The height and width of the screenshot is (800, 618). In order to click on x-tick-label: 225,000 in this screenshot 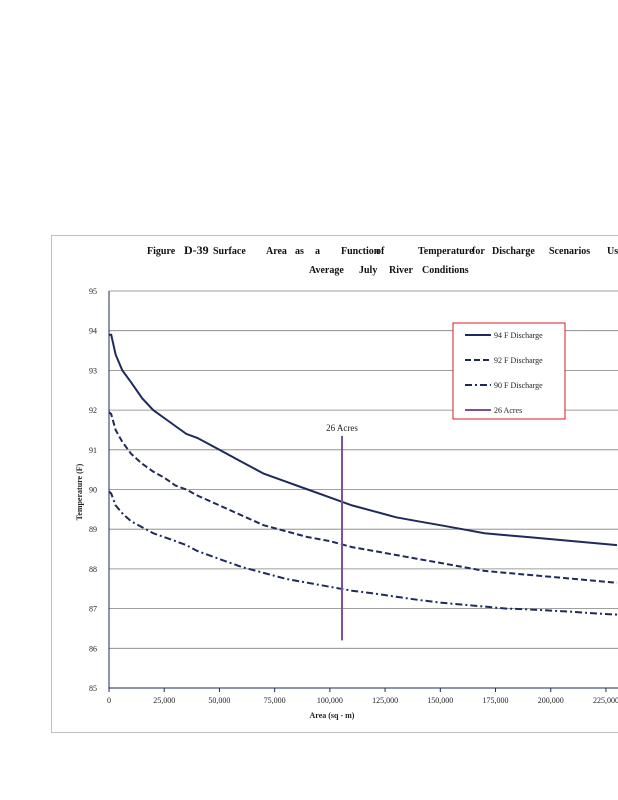, I will do `click(605, 700)`.